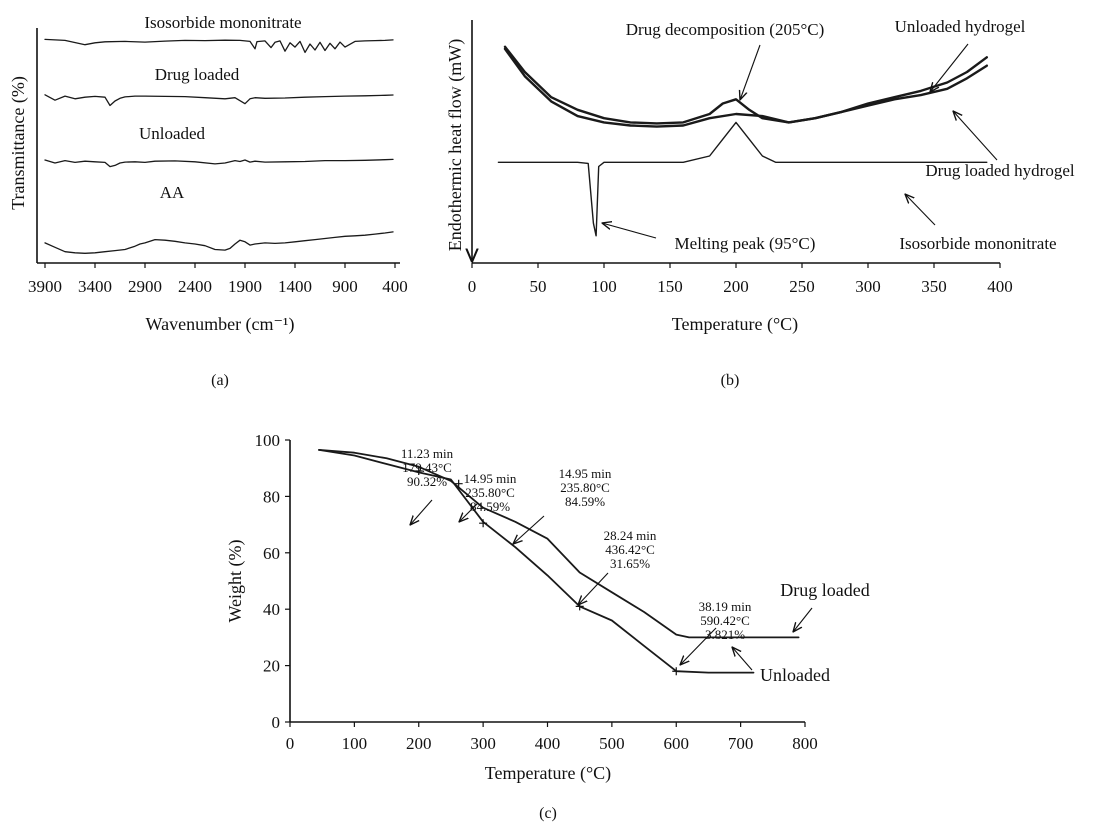 The height and width of the screenshot is (824, 1097). I want to click on panel-c-x-tick-label: 300, so click(483, 743).